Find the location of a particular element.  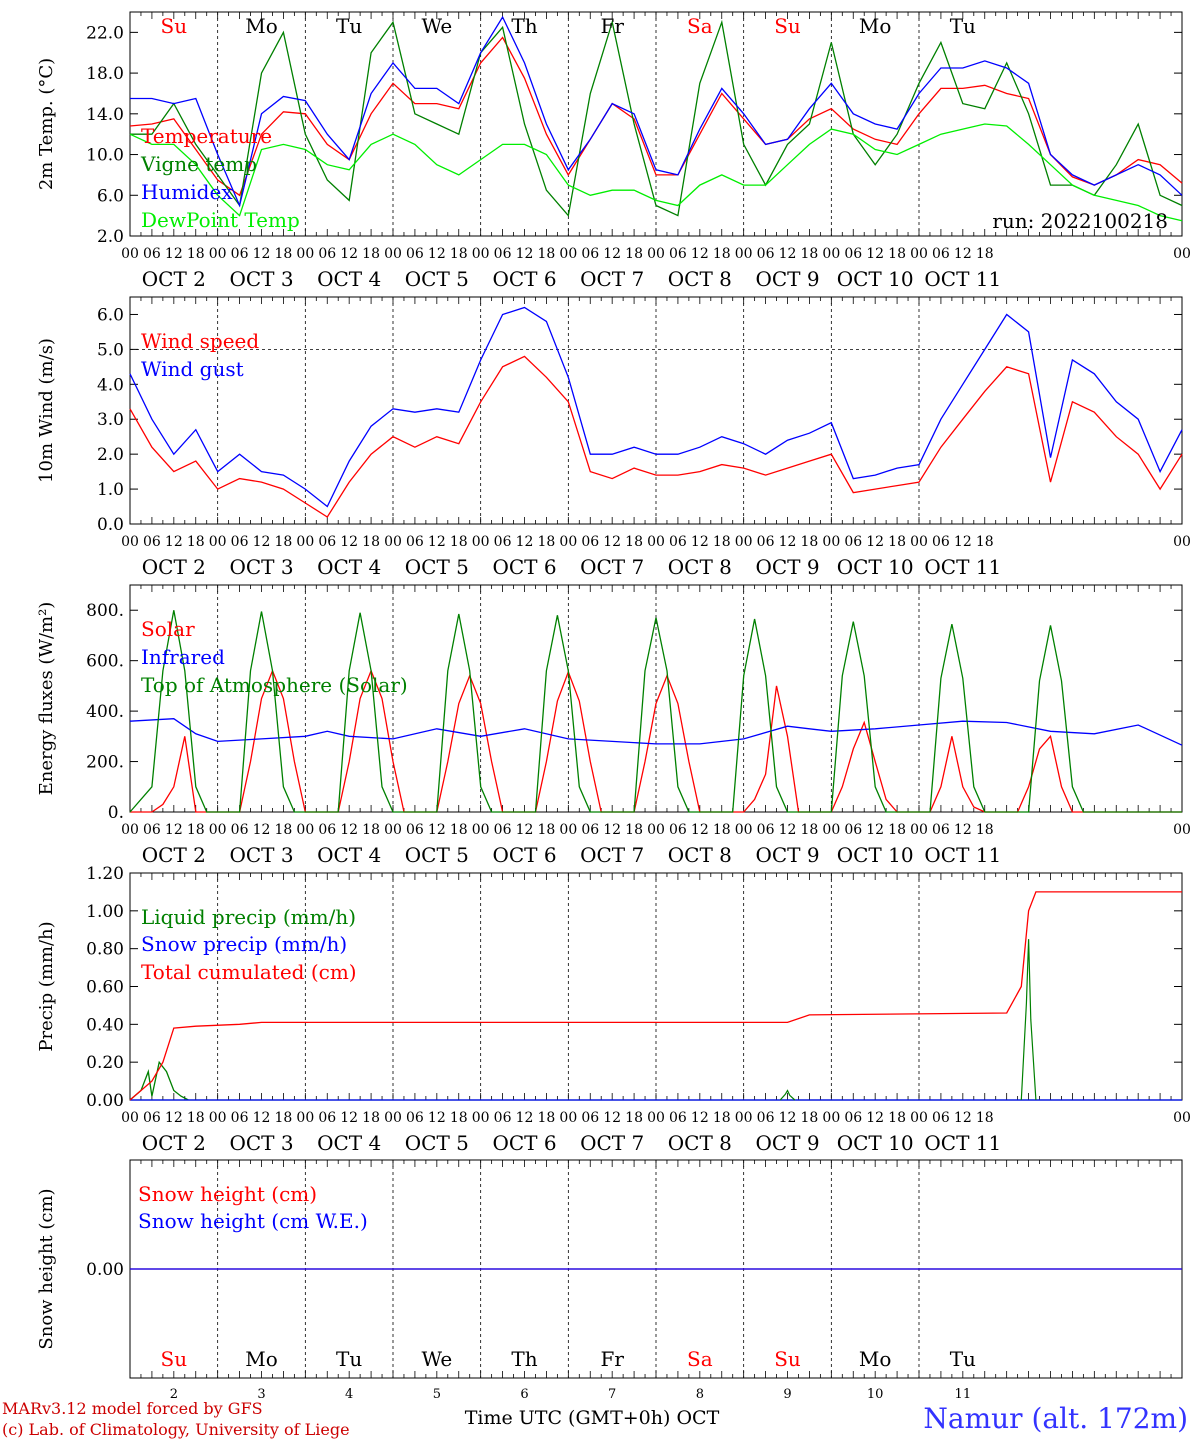

day-name: Fr is located at coordinates (612, 1359).